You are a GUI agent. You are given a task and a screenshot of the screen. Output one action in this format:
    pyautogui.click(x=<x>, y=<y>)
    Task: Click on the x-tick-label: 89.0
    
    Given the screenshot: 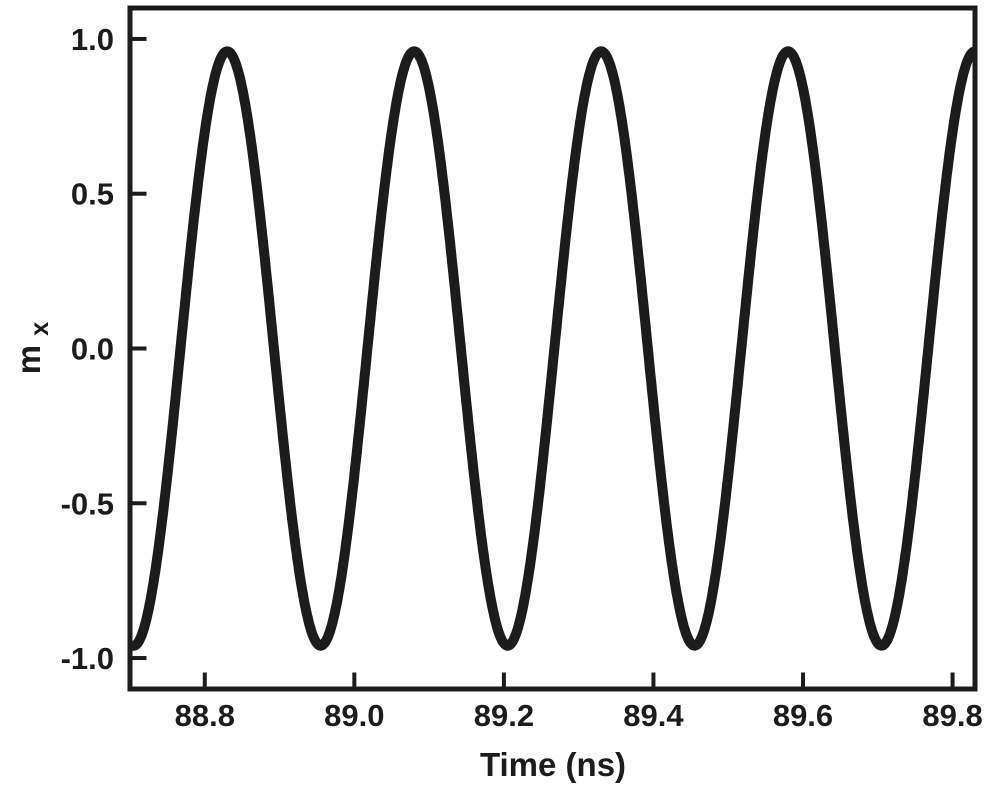 What is the action you would take?
    pyautogui.click(x=354, y=715)
    